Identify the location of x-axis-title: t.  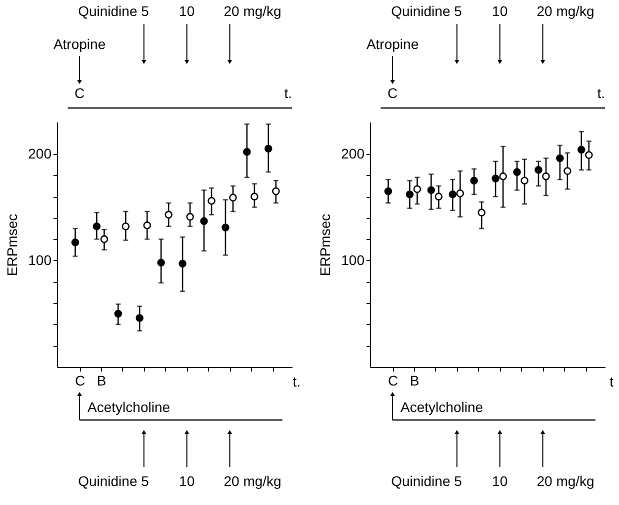
(612, 382).